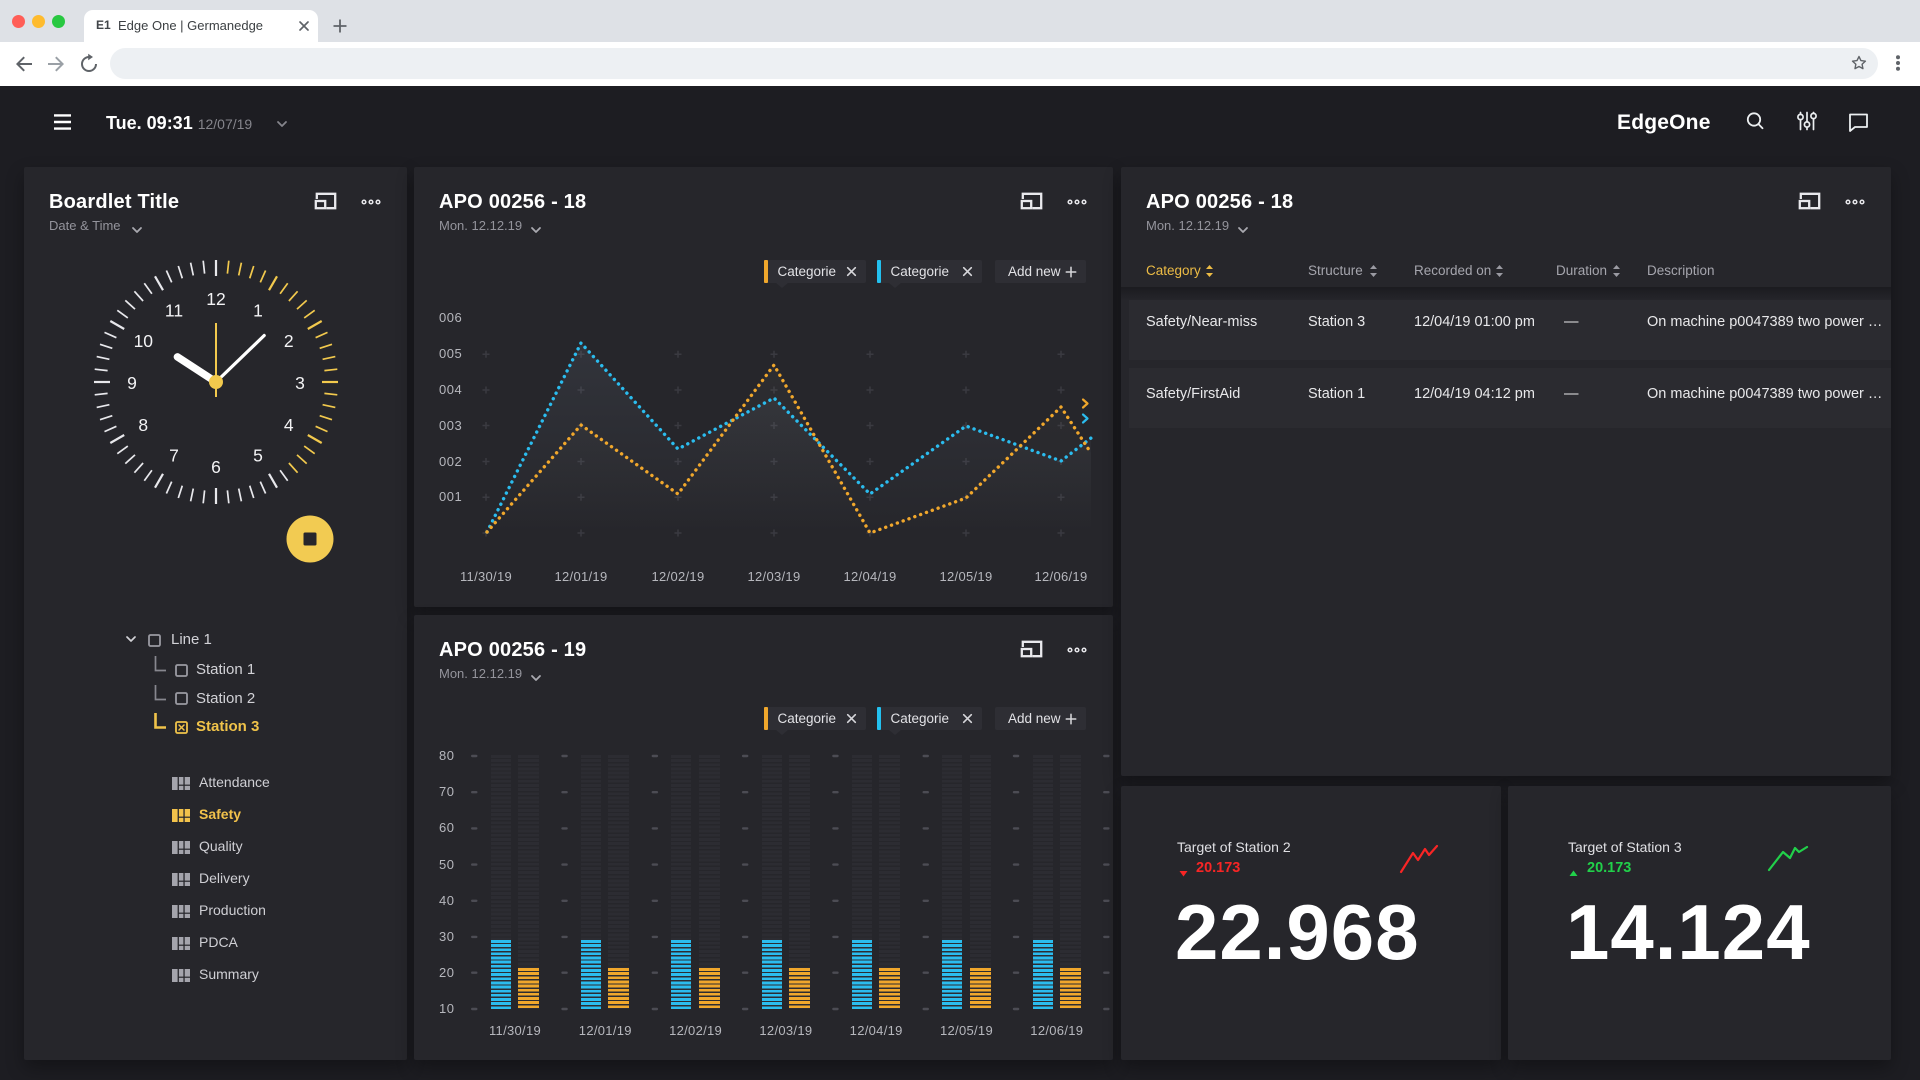  What do you see at coordinates (216, 467) in the screenshot?
I see `svg-text: 6` at bounding box center [216, 467].